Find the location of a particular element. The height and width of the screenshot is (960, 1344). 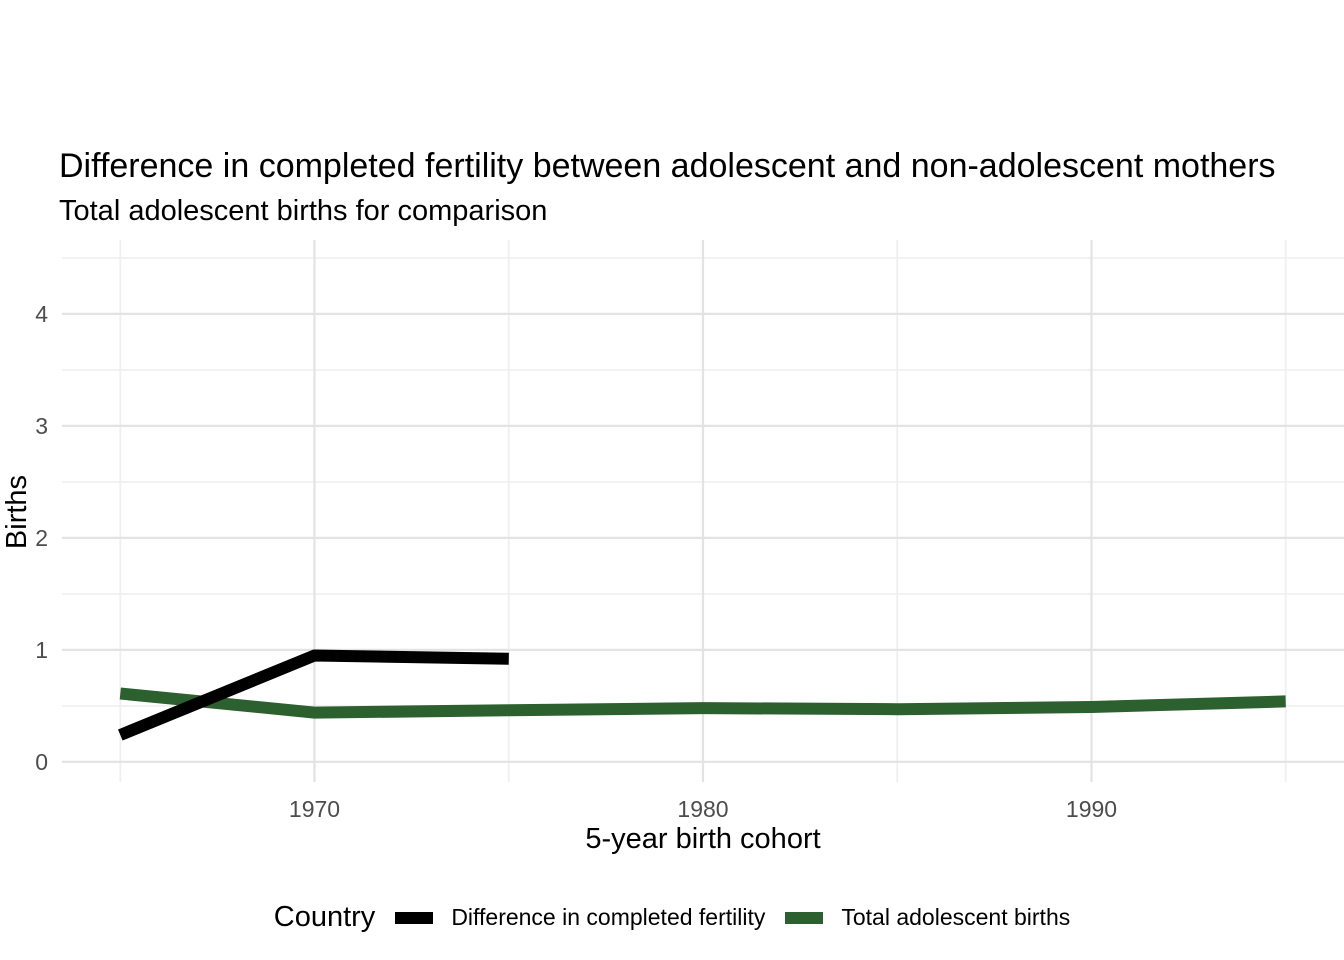

legend-label: Difference in completed fertility is located at coordinates (608, 917).